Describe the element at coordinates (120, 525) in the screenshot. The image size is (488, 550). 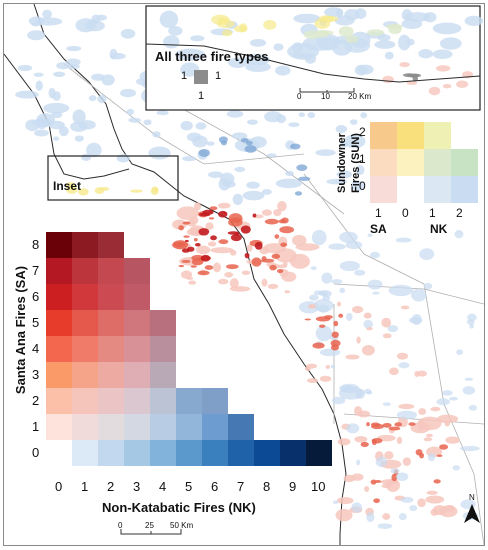
I see `scale-label-0: 0` at that location.